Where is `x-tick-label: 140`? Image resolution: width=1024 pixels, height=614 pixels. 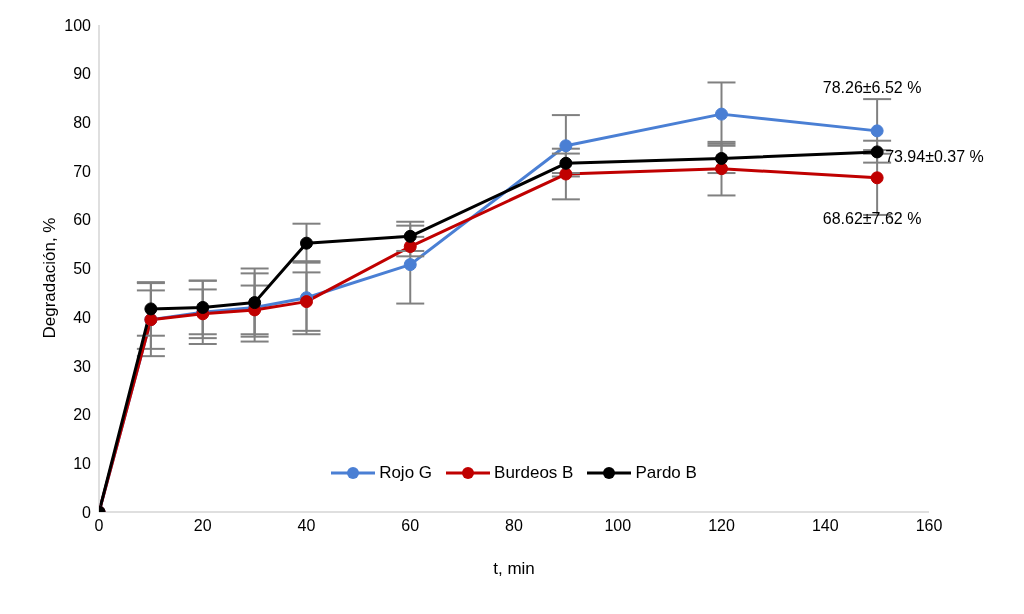
x-tick-label: 140 is located at coordinates (825, 526).